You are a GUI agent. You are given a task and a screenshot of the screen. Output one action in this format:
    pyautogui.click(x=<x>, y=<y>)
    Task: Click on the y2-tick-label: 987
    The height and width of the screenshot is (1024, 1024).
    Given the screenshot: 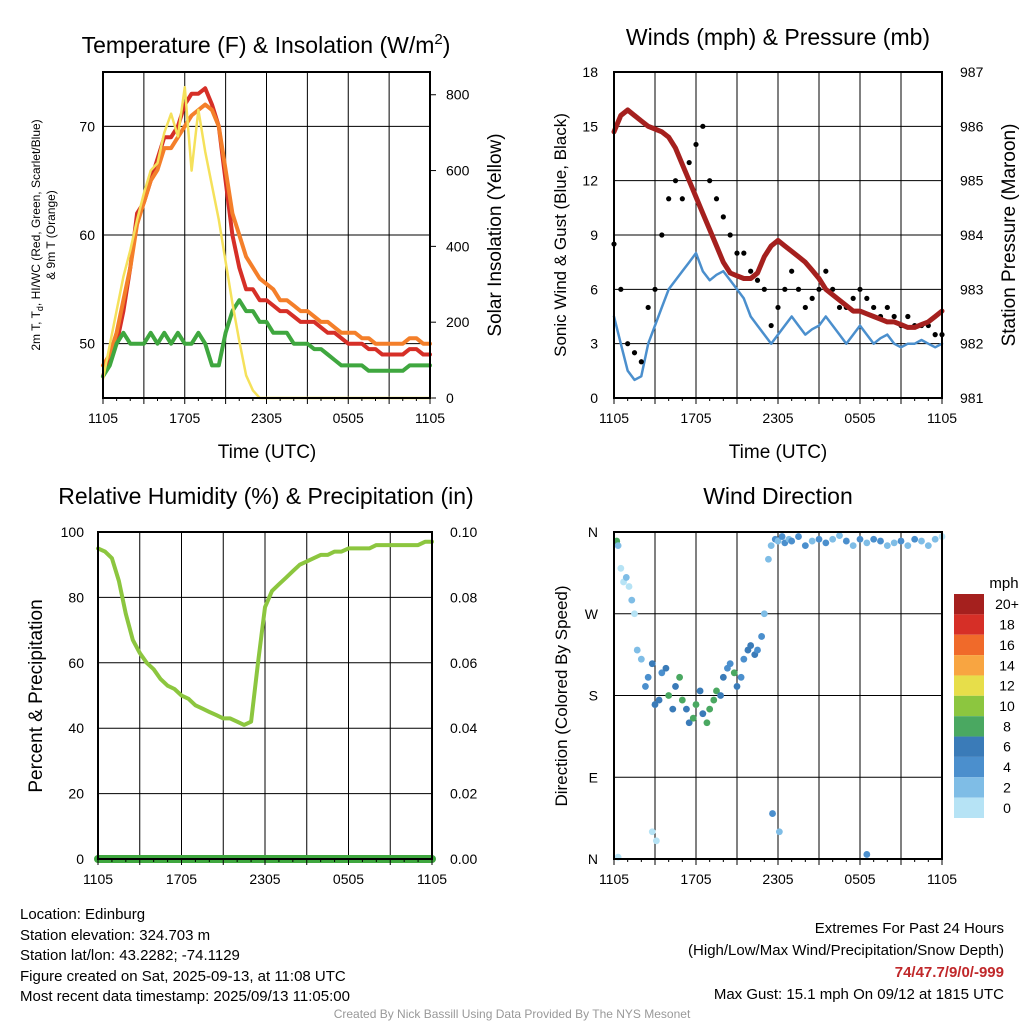 What is the action you would take?
    pyautogui.click(x=972, y=72)
    